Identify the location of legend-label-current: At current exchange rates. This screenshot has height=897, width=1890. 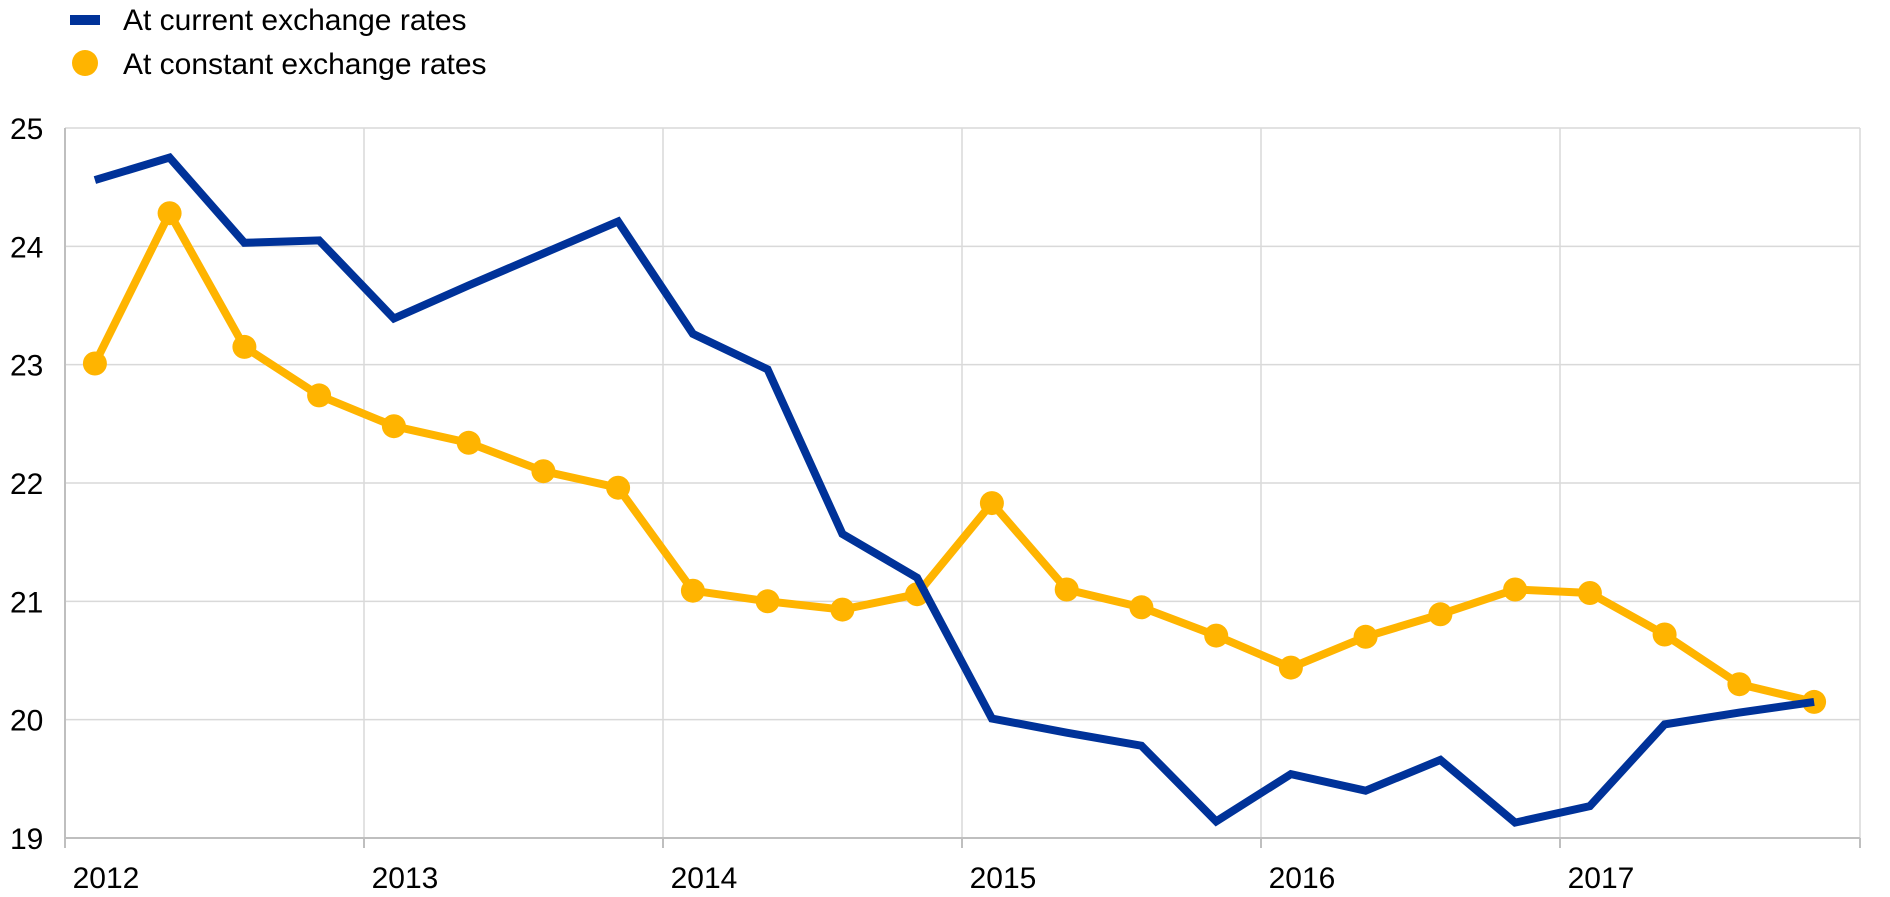
(295, 20).